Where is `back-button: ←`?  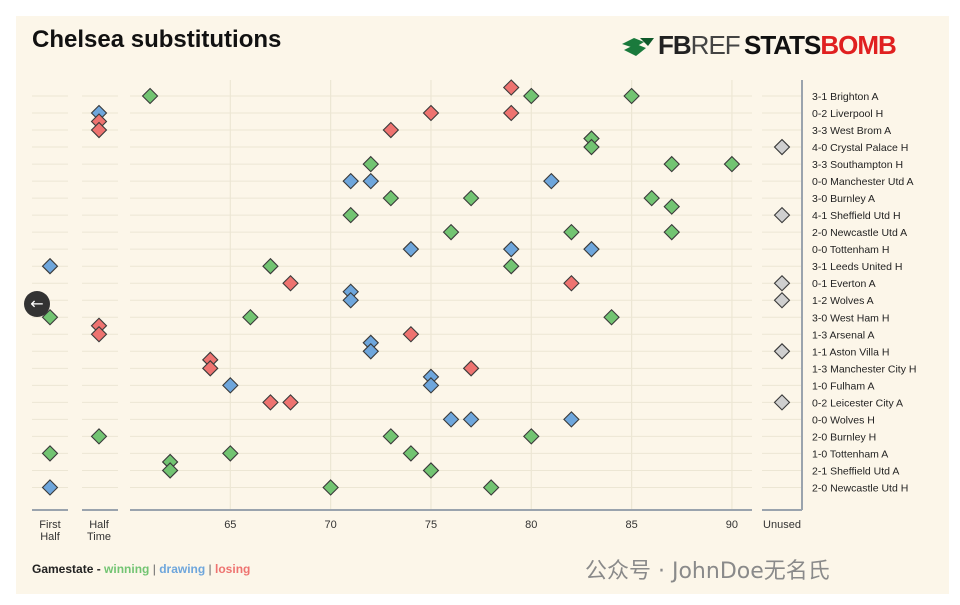
back-button: ← is located at coordinates (37, 304).